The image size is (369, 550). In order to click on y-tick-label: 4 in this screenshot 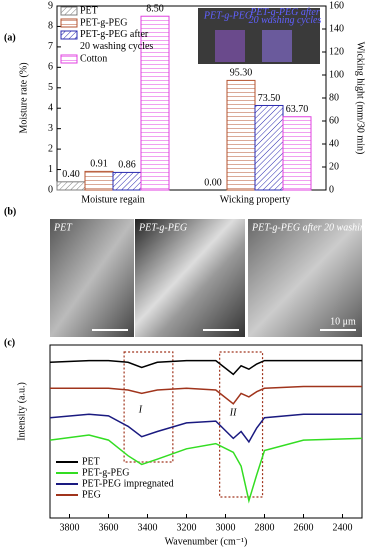, I will do `click(50, 108)`.